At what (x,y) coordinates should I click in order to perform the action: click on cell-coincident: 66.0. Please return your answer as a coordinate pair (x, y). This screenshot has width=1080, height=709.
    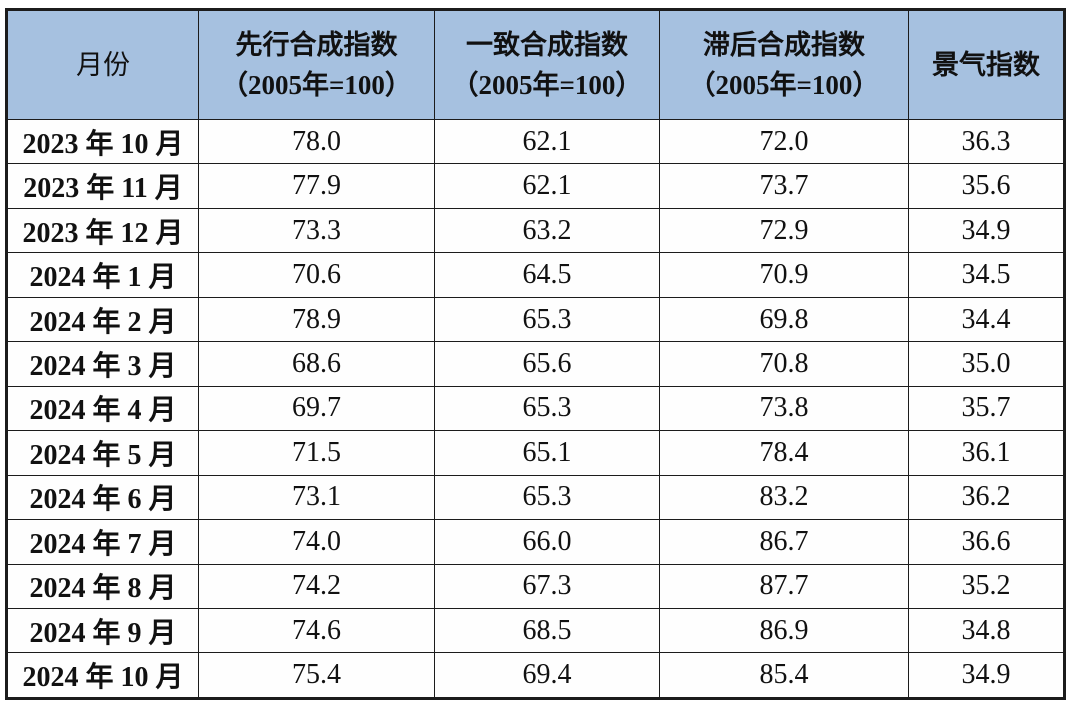
    Looking at the image, I should click on (547, 542).